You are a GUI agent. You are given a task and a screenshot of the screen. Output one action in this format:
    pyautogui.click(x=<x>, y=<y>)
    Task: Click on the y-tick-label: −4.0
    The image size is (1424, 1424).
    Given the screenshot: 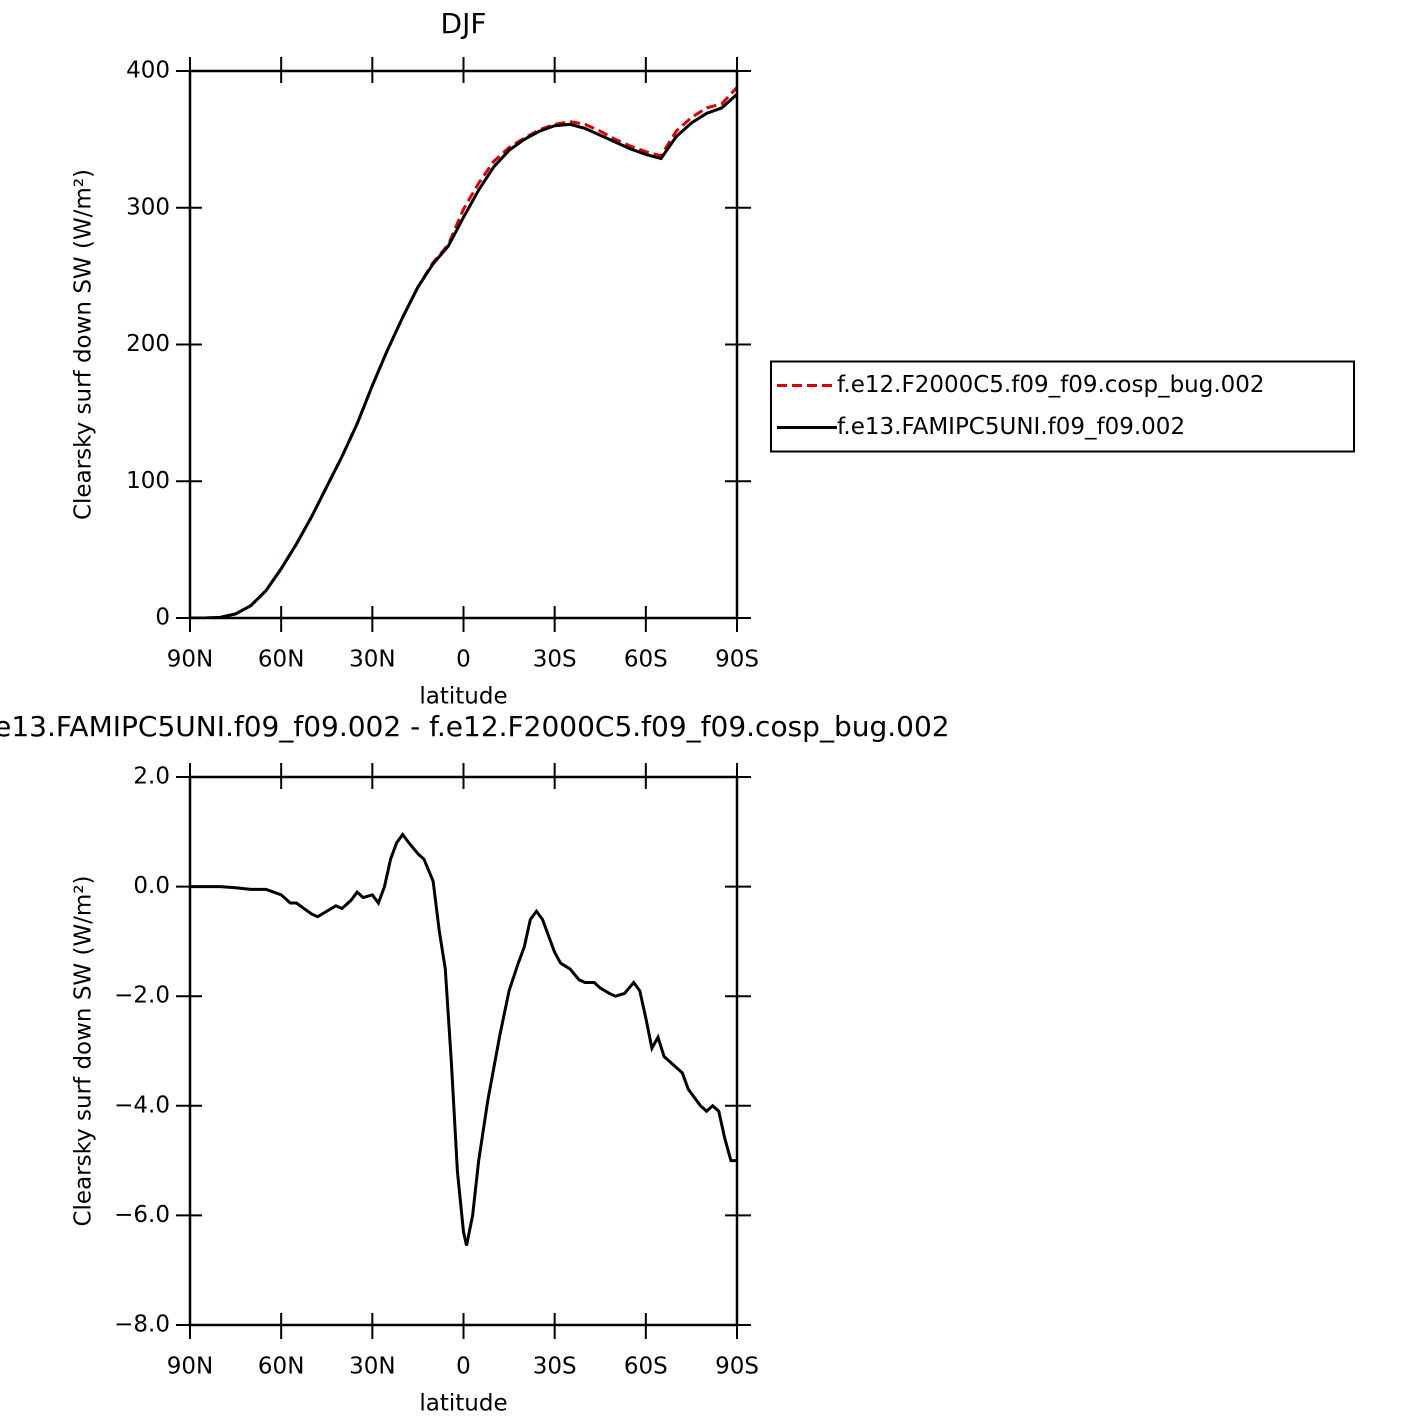 What is the action you would take?
    pyautogui.click(x=142, y=1105)
    